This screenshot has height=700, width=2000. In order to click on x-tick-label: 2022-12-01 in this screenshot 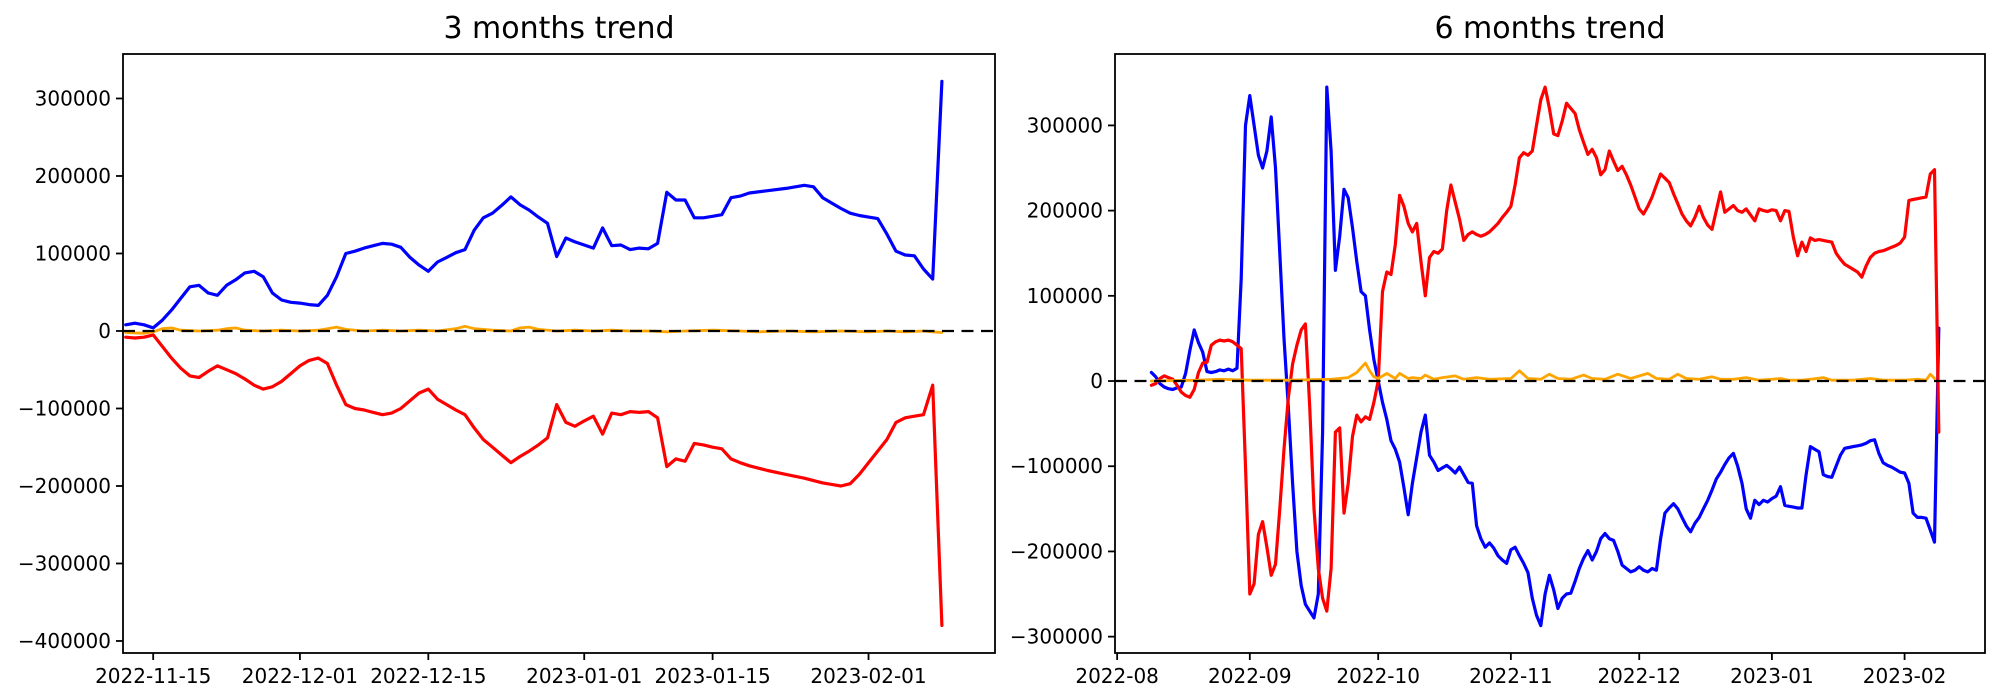, I will do `click(300, 676)`.